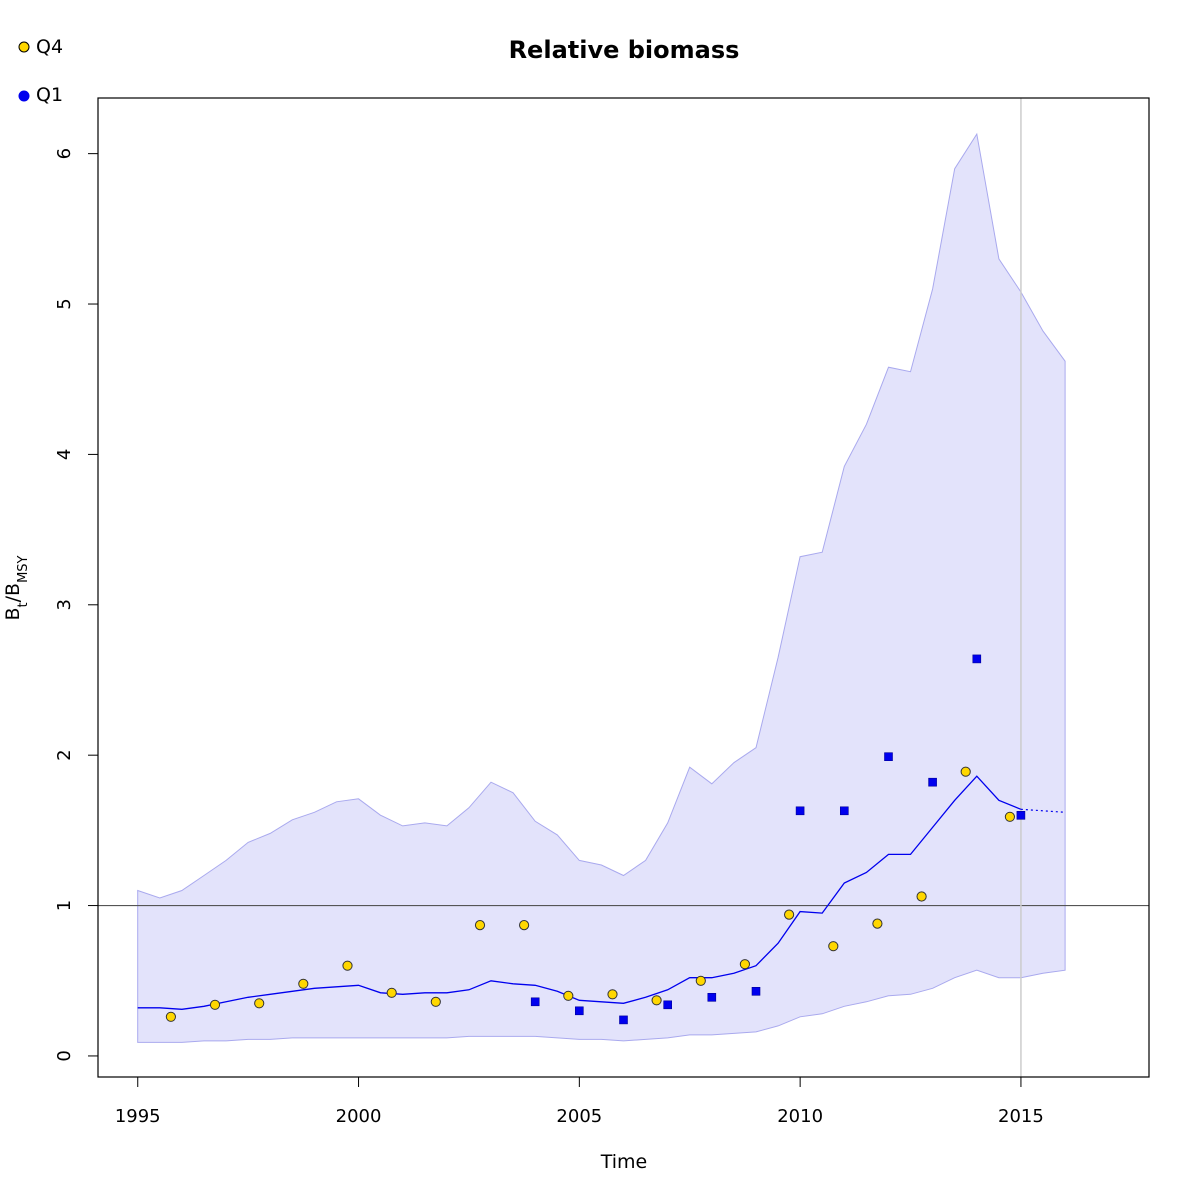 Image resolution: width=1200 pixels, height=1200 pixels. Describe the element at coordinates (64, 754) in the screenshot. I see `y-tick-label: 2` at that location.